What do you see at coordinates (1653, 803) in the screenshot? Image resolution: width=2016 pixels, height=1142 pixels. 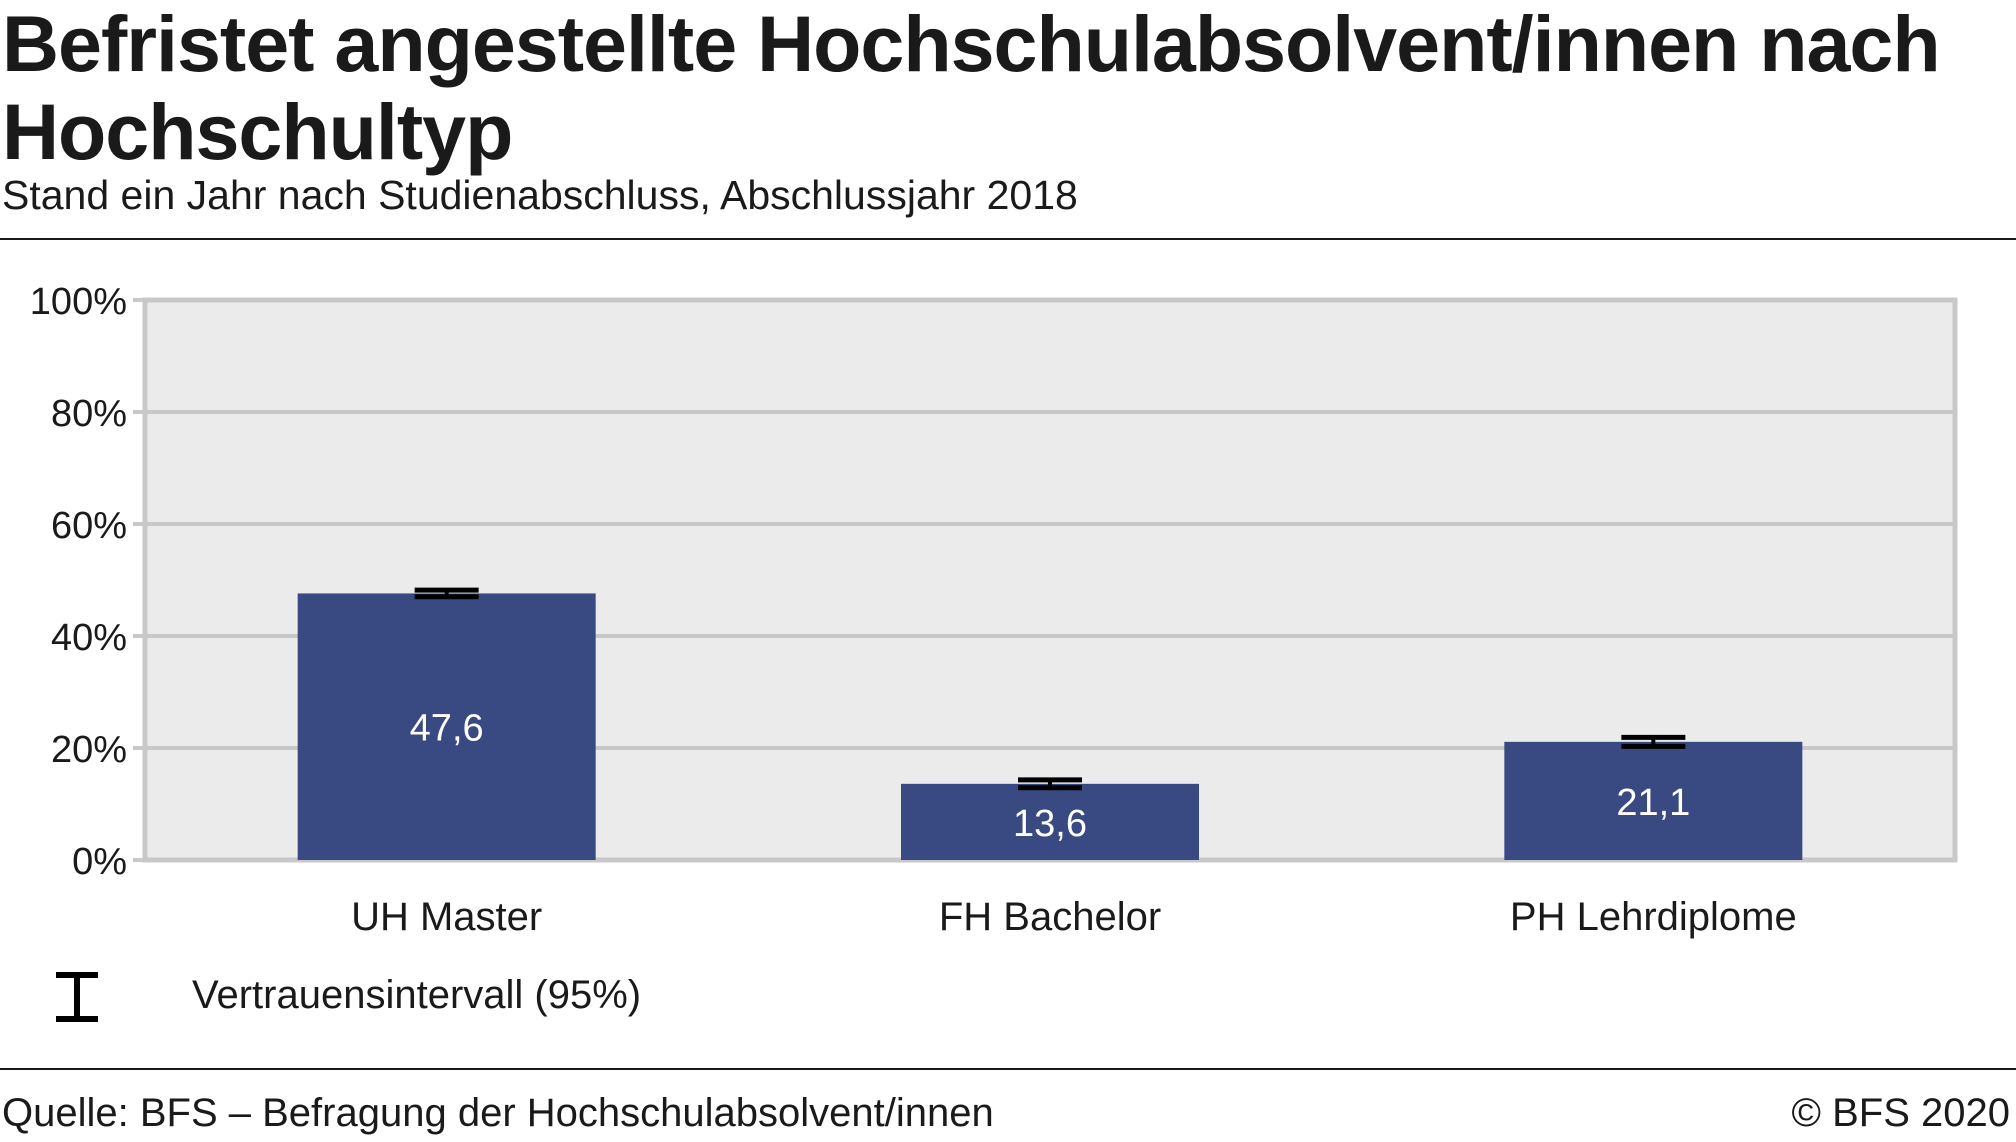 I see `data-label: 21,1` at bounding box center [1653, 803].